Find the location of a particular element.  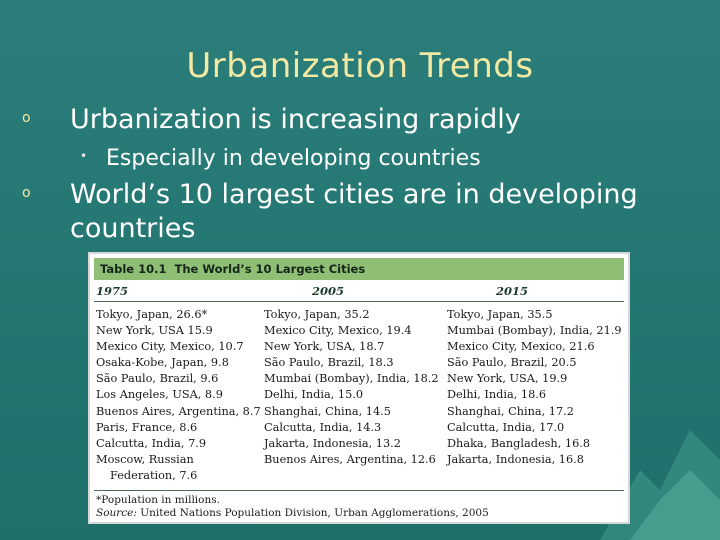

table-cell: Mumbai (Bombay), India, 18.2 is located at coordinates (351, 379).